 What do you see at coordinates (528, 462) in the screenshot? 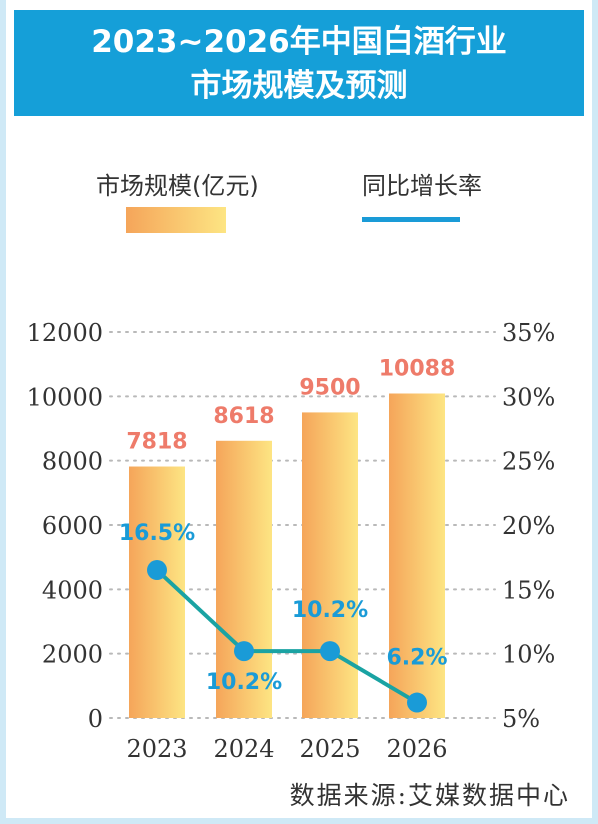
I see `y-right-tick-label: 25%` at bounding box center [528, 462].